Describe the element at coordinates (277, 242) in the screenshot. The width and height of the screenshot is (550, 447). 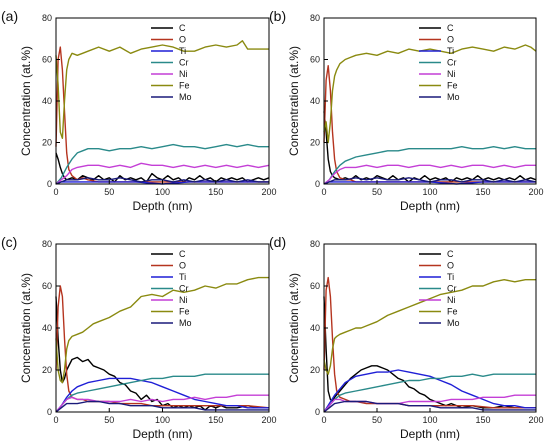
I see `panel-label: (d)` at that location.